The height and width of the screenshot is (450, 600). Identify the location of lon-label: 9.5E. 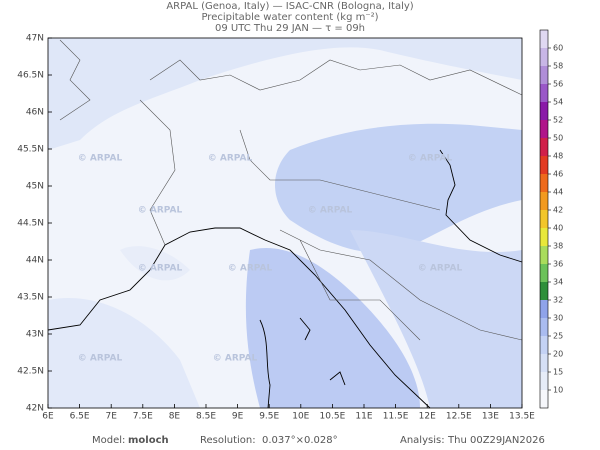
(269, 417).